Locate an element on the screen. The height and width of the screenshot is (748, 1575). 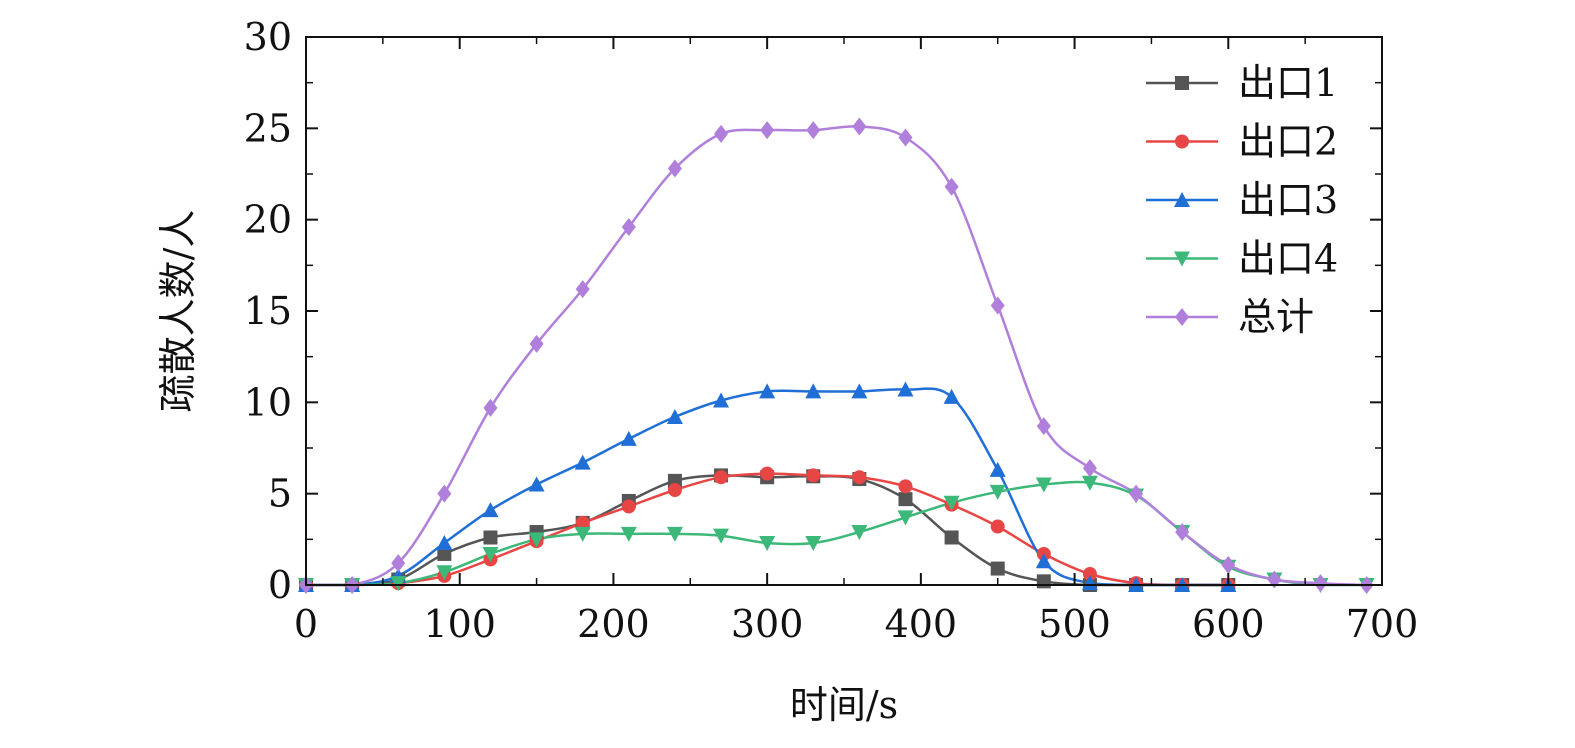
x-tick-label: 0 is located at coordinates (306, 624).